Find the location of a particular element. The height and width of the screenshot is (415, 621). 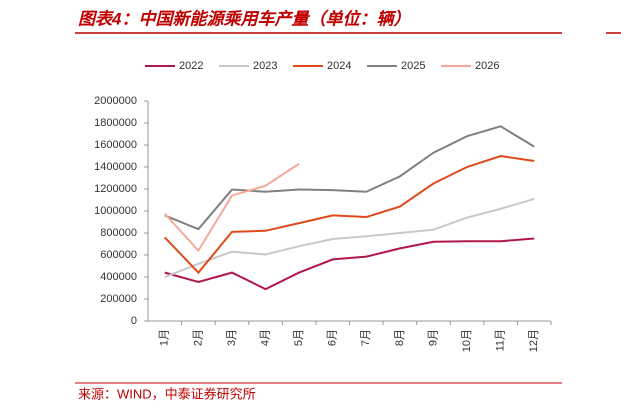

y-tick-label: 800000 is located at coordinates (118, 233).